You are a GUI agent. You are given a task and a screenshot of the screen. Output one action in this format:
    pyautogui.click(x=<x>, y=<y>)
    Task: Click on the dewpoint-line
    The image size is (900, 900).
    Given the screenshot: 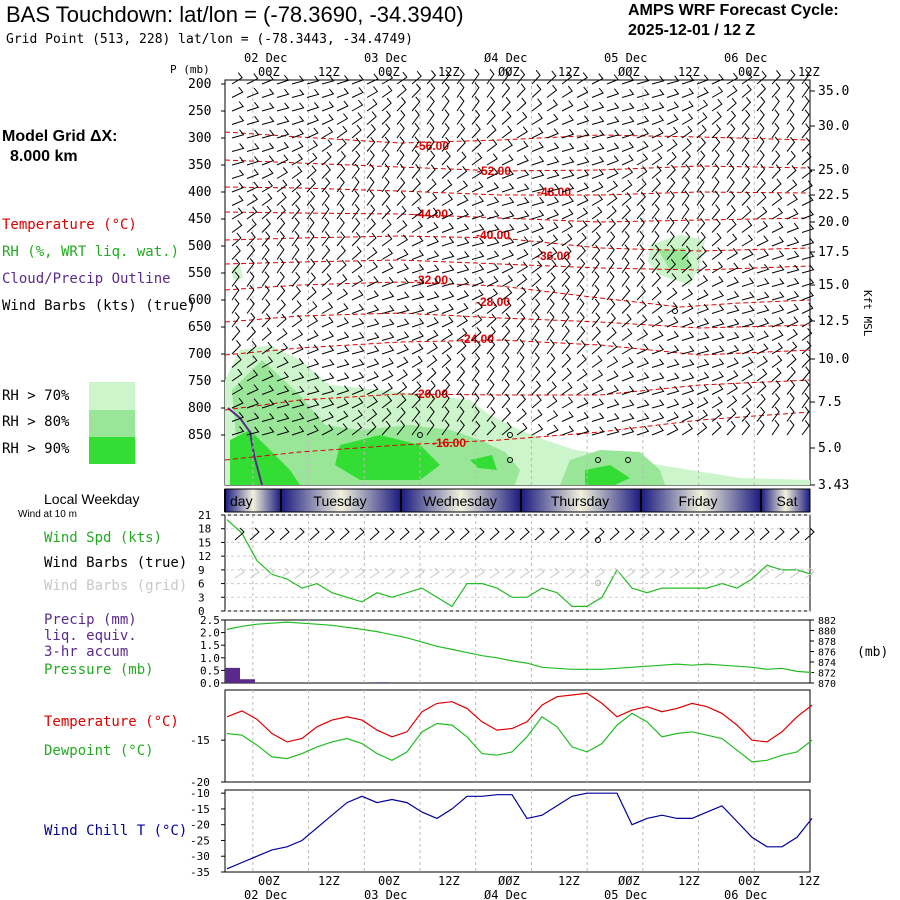 What is the action you would take?
    pyautogui.click(x=519, y=737)
    